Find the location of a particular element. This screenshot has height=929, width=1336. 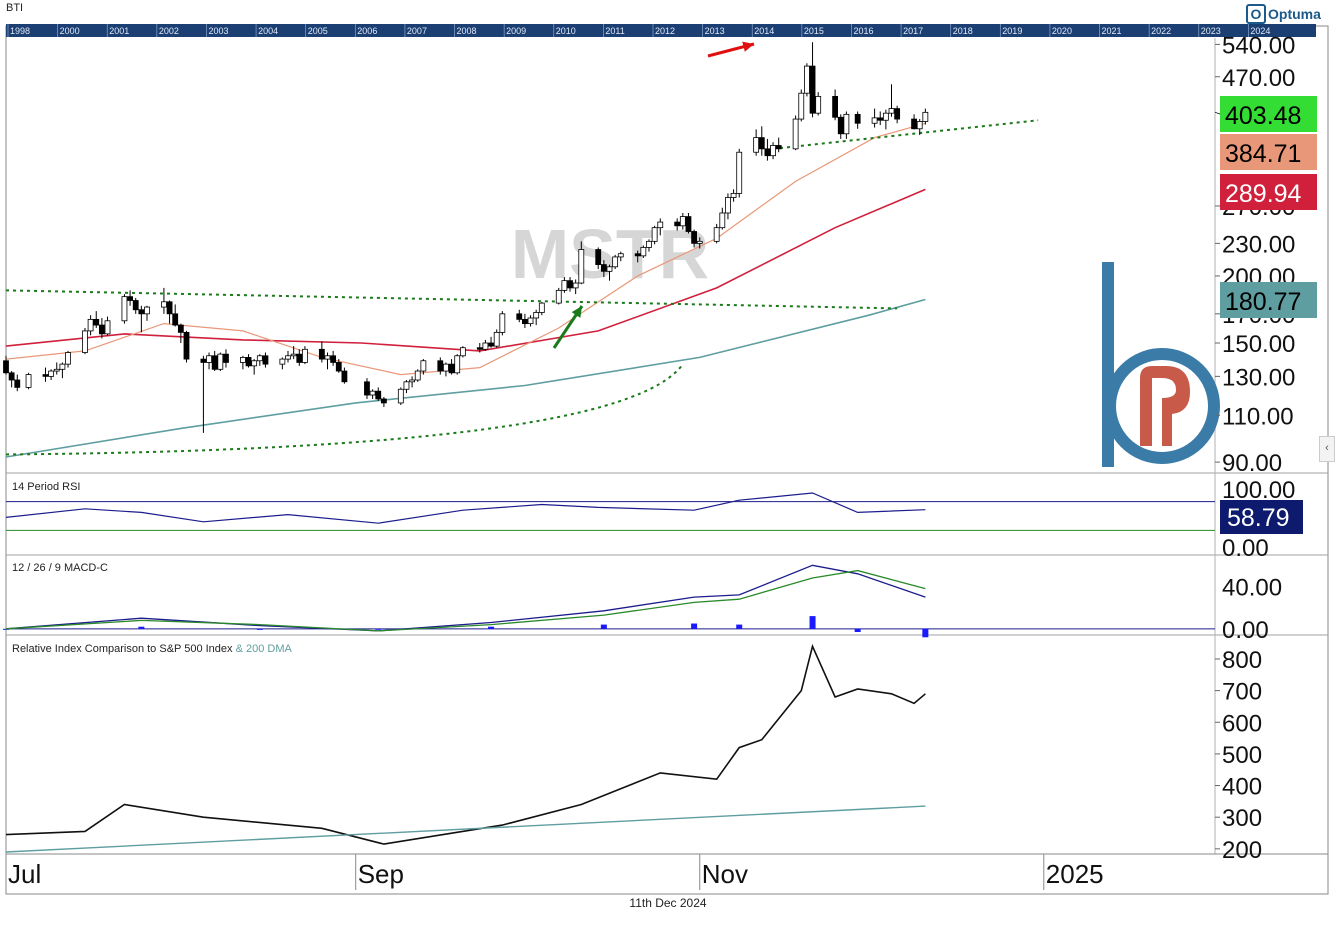

side-panel-toggle: ‹ is located at coordinates (1327, 449).